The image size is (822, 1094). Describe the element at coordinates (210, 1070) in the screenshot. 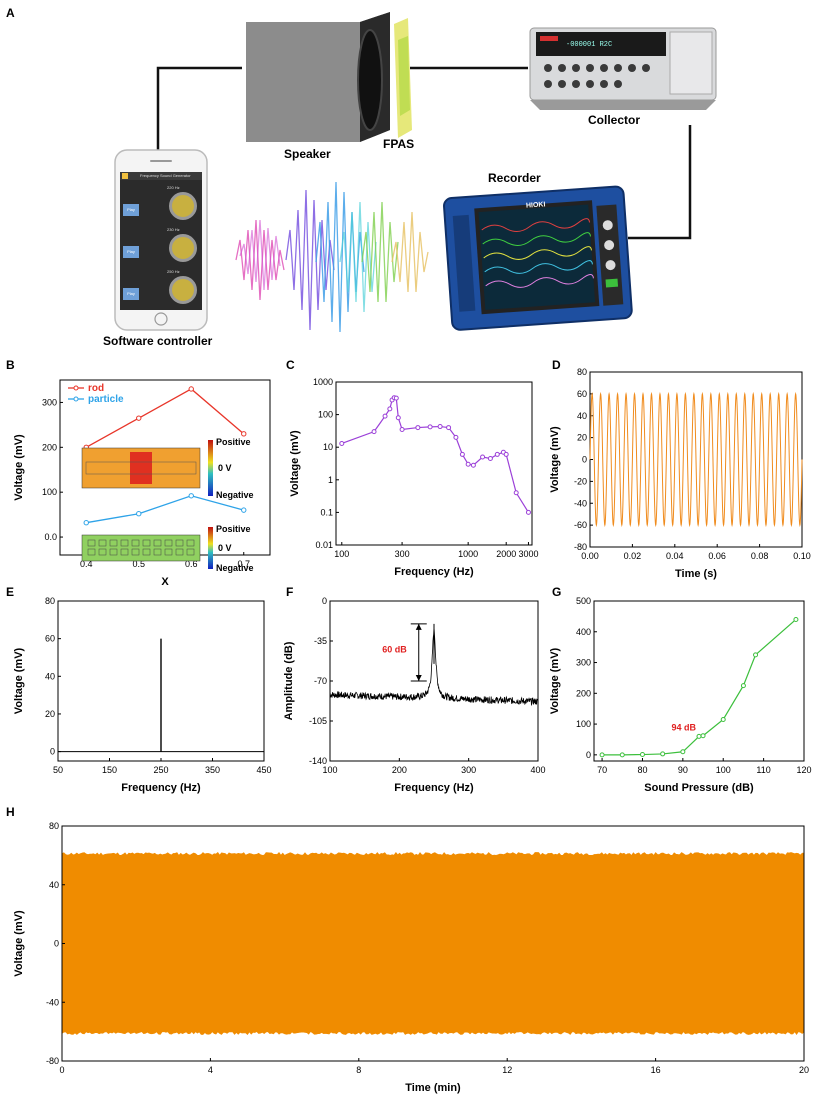

I see `x-tick-label: 4` at that location.